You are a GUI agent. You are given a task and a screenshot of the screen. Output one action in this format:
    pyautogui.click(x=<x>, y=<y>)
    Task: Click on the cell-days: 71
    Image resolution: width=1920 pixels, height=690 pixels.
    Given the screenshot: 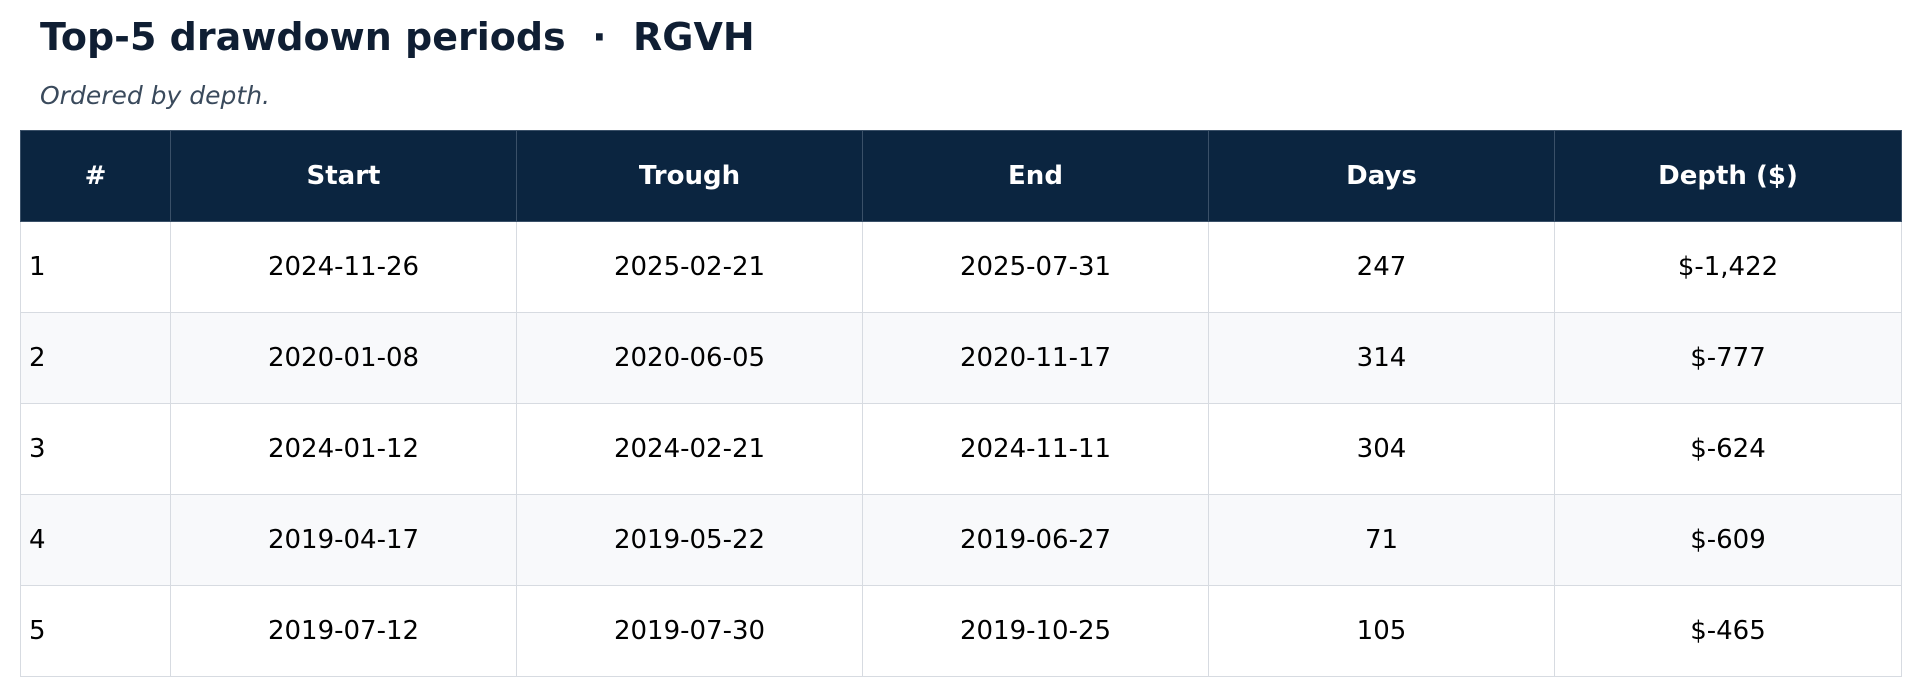 What is the action you would take?
    pyautogui.click(x=1381, y=540)
    